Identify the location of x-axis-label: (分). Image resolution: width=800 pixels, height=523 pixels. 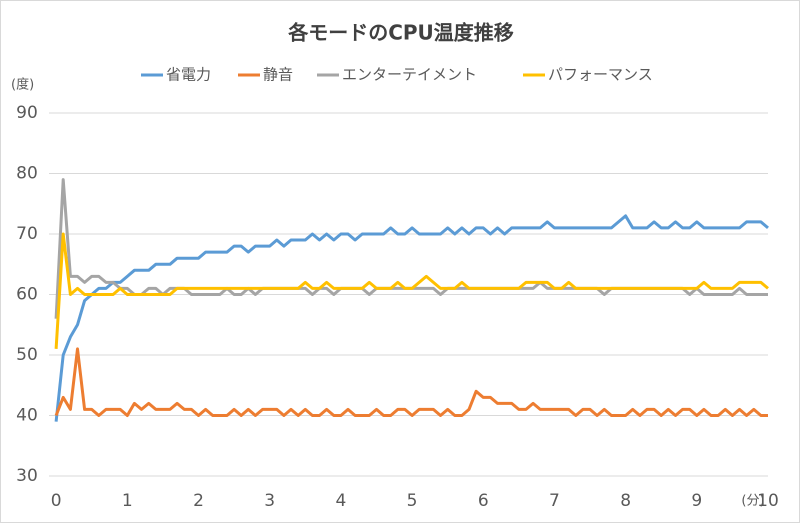
(752, 501).